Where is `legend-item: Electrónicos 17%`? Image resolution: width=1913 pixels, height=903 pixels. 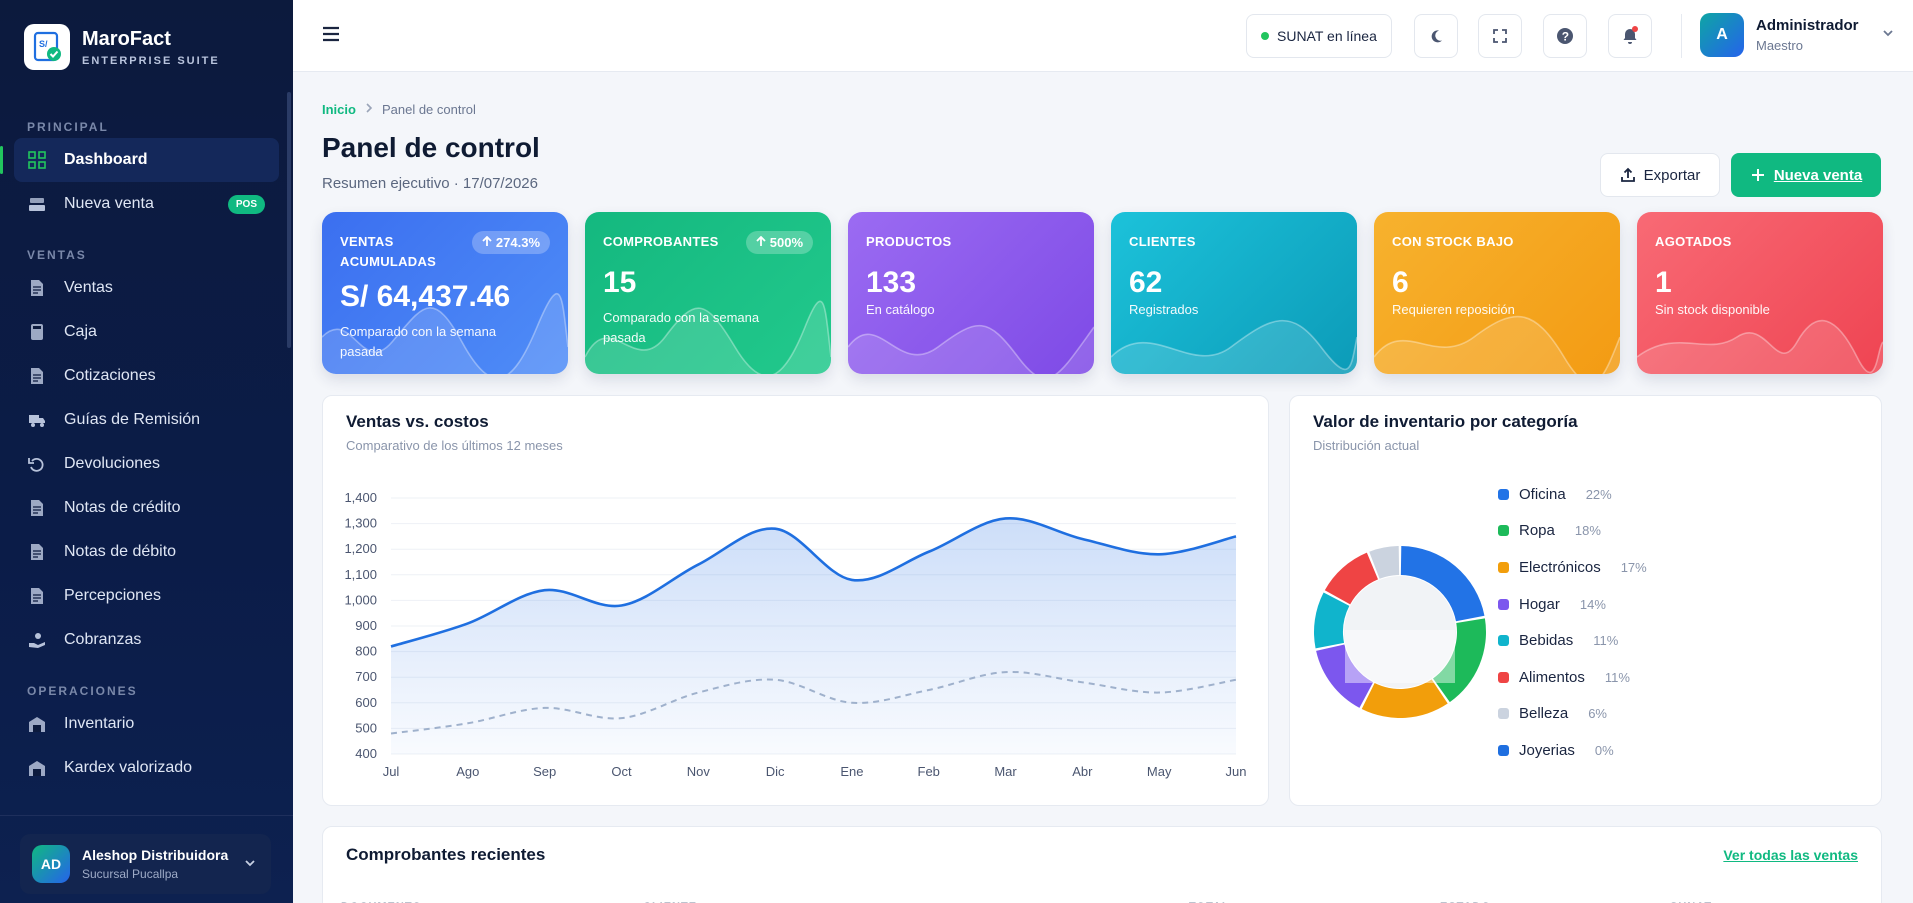 legend-item: Electrónicos 17% is located at coordinates (1572, 567).